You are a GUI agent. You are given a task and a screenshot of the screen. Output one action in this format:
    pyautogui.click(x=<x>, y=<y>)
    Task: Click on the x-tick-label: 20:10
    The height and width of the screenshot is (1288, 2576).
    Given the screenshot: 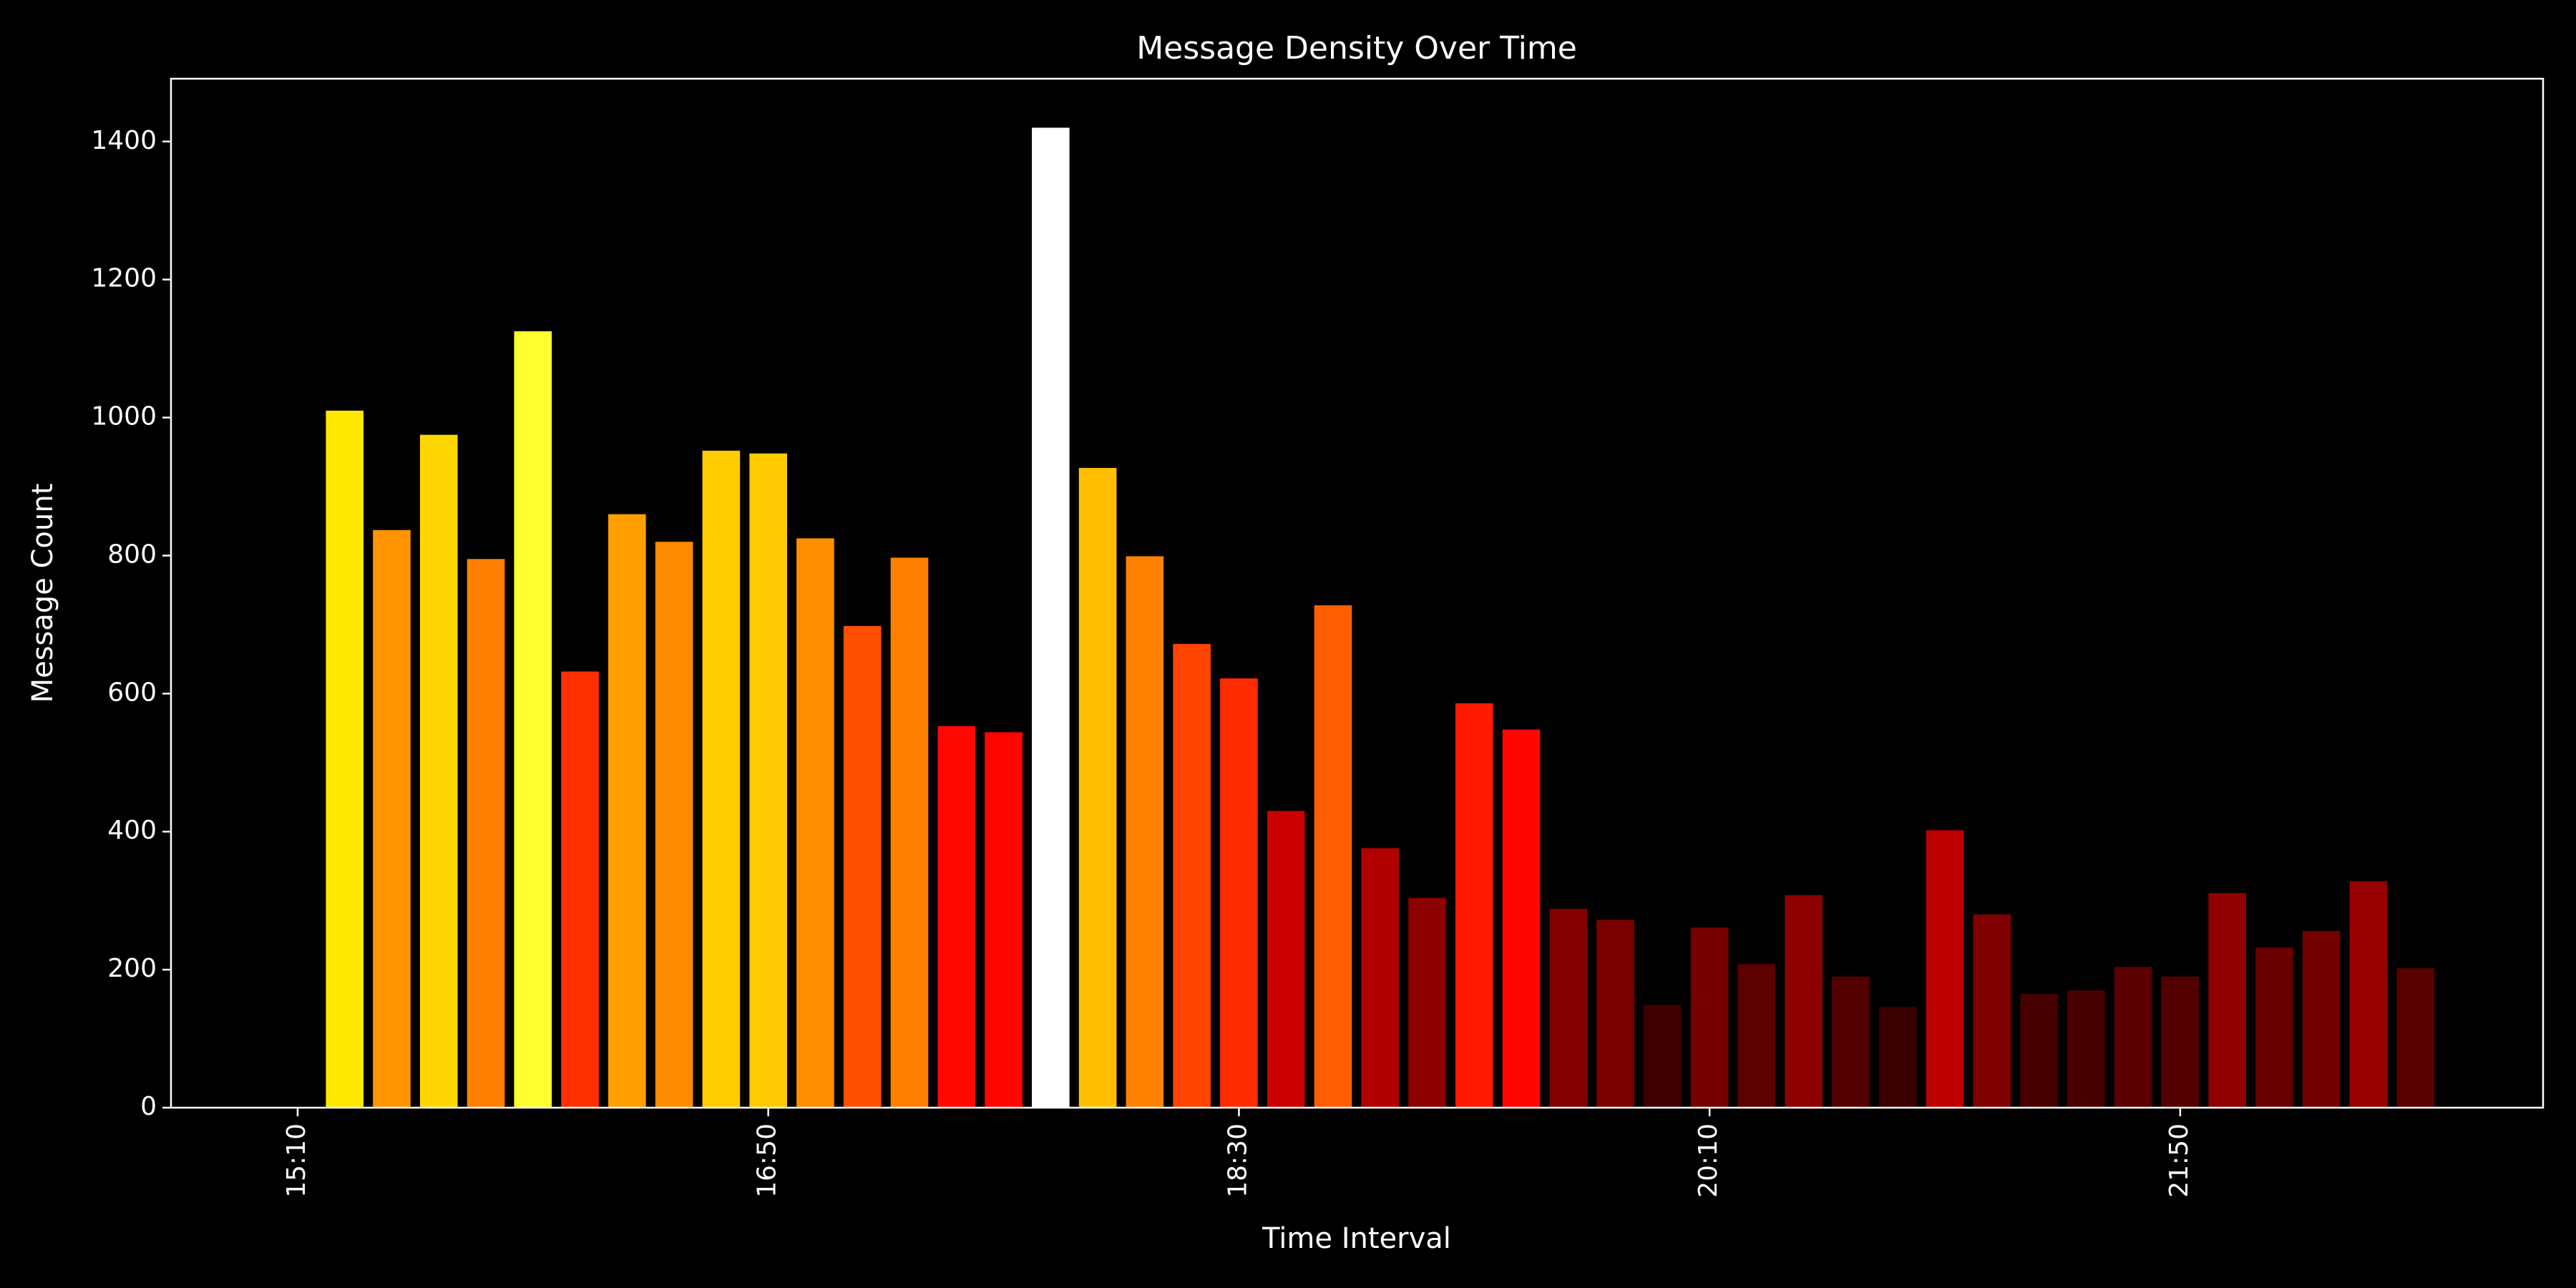 What is the action you would take?
    pyautogui.click(x=1708, y=1160)
    